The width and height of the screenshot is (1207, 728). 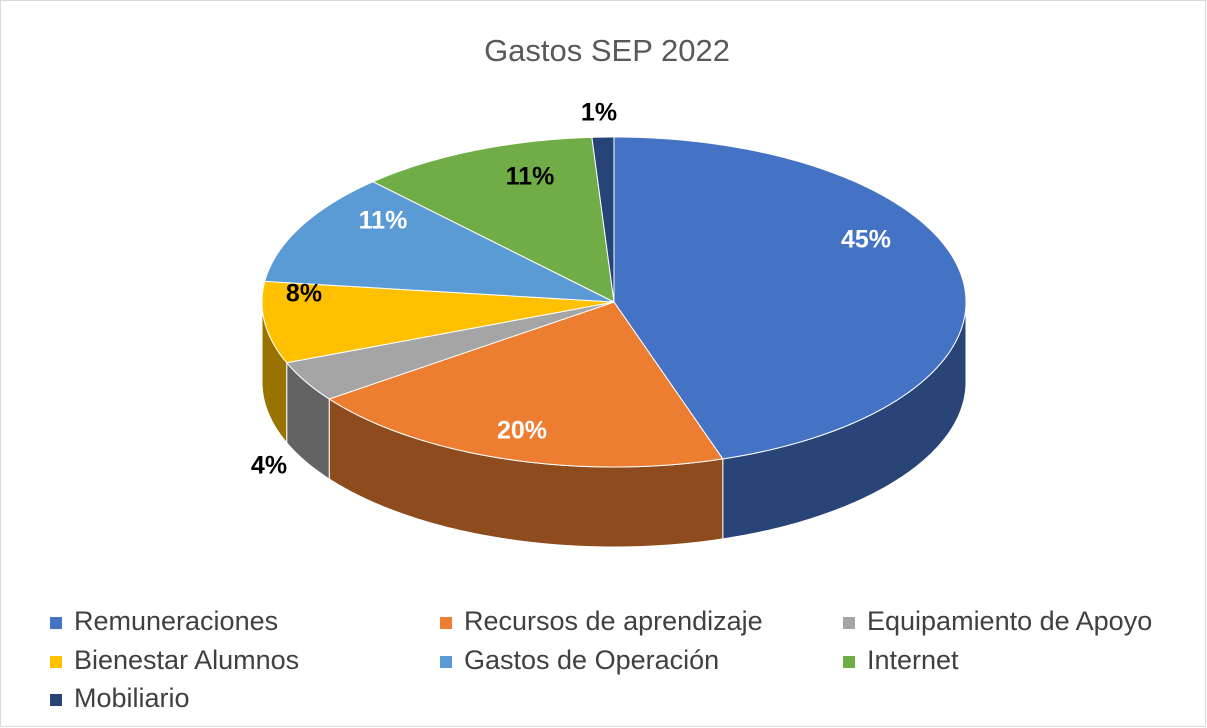 What do you see at coordinates (613, 621) in the screenshot?
I see `legend-label: Recursos de aprendizaje` at bounding box center [613, 621].